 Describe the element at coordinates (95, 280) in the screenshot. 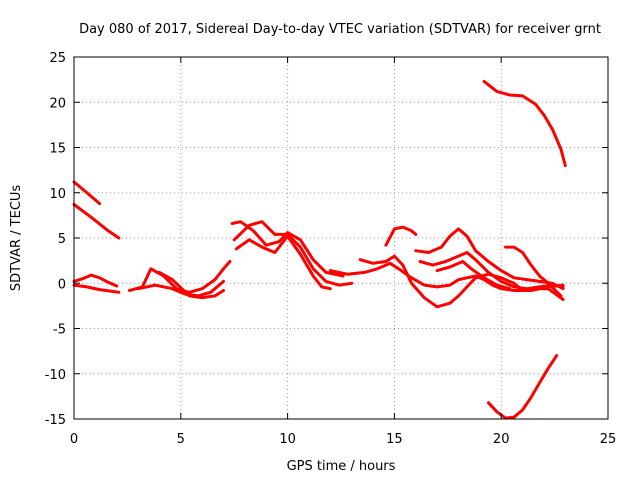

I see `series-line-s3` at that location.